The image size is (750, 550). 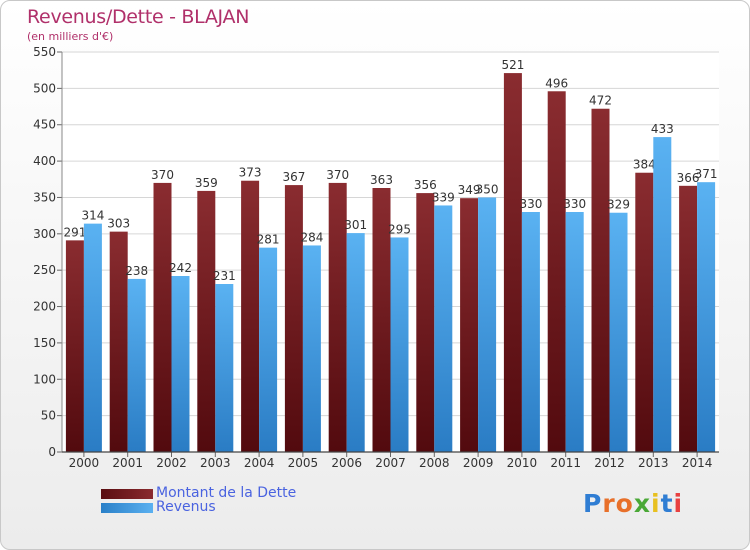 I want to click on logo-letter: r, so click(x=609, y=503).